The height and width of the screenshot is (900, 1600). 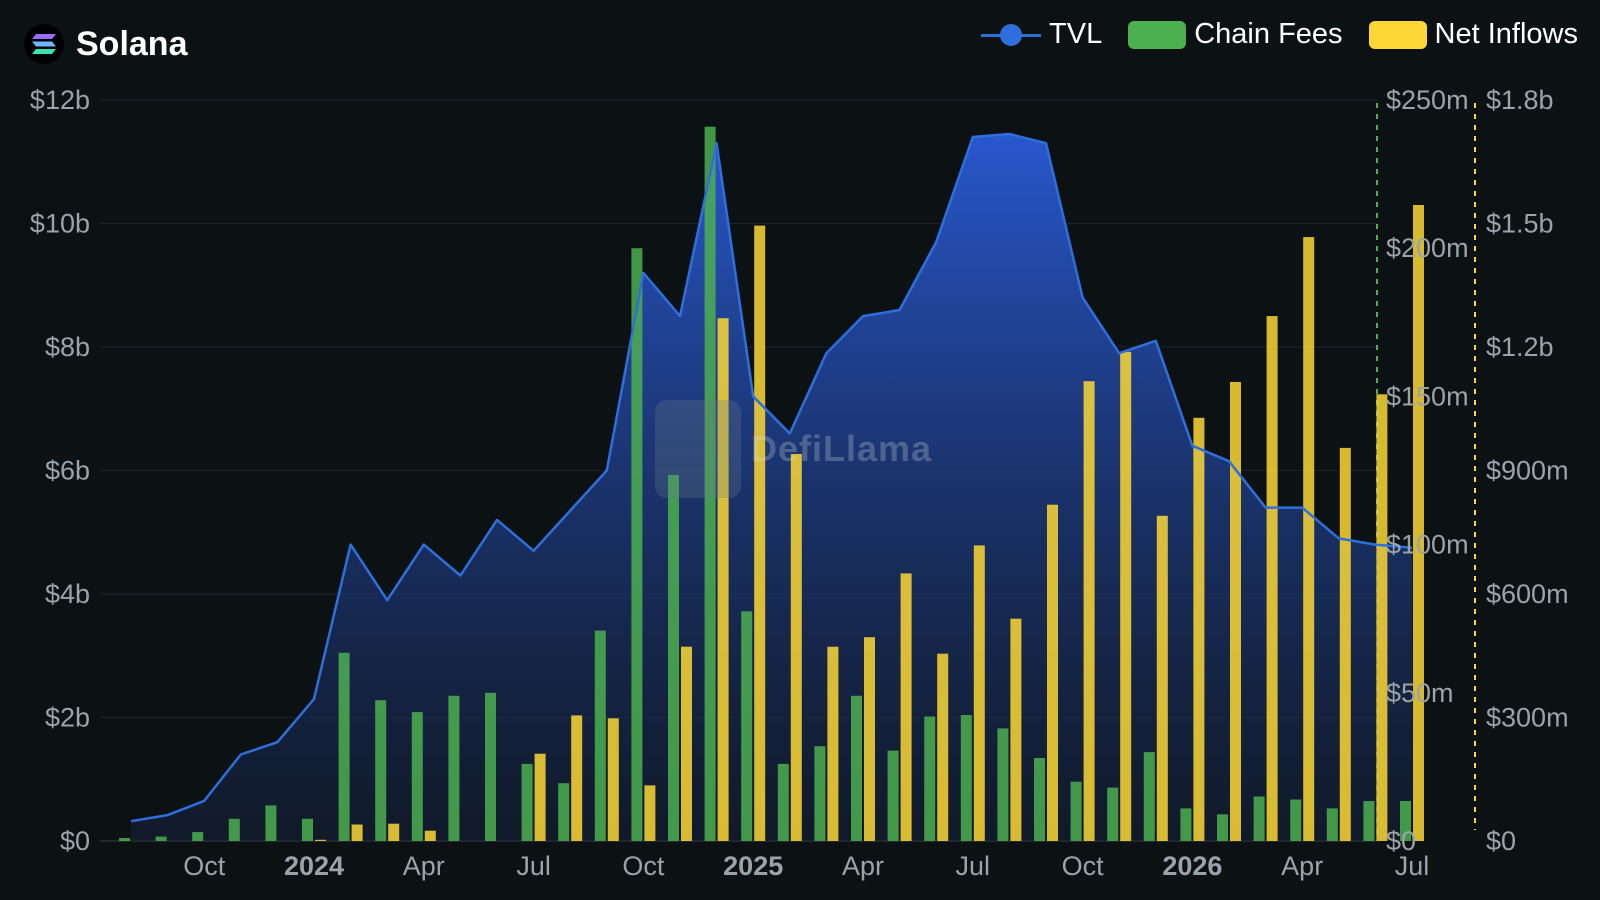 What do you see at coordinates (67, 347) in the screenshot?
I see `tvl-axis-tick: $8b` at bounding box center [67, 347].